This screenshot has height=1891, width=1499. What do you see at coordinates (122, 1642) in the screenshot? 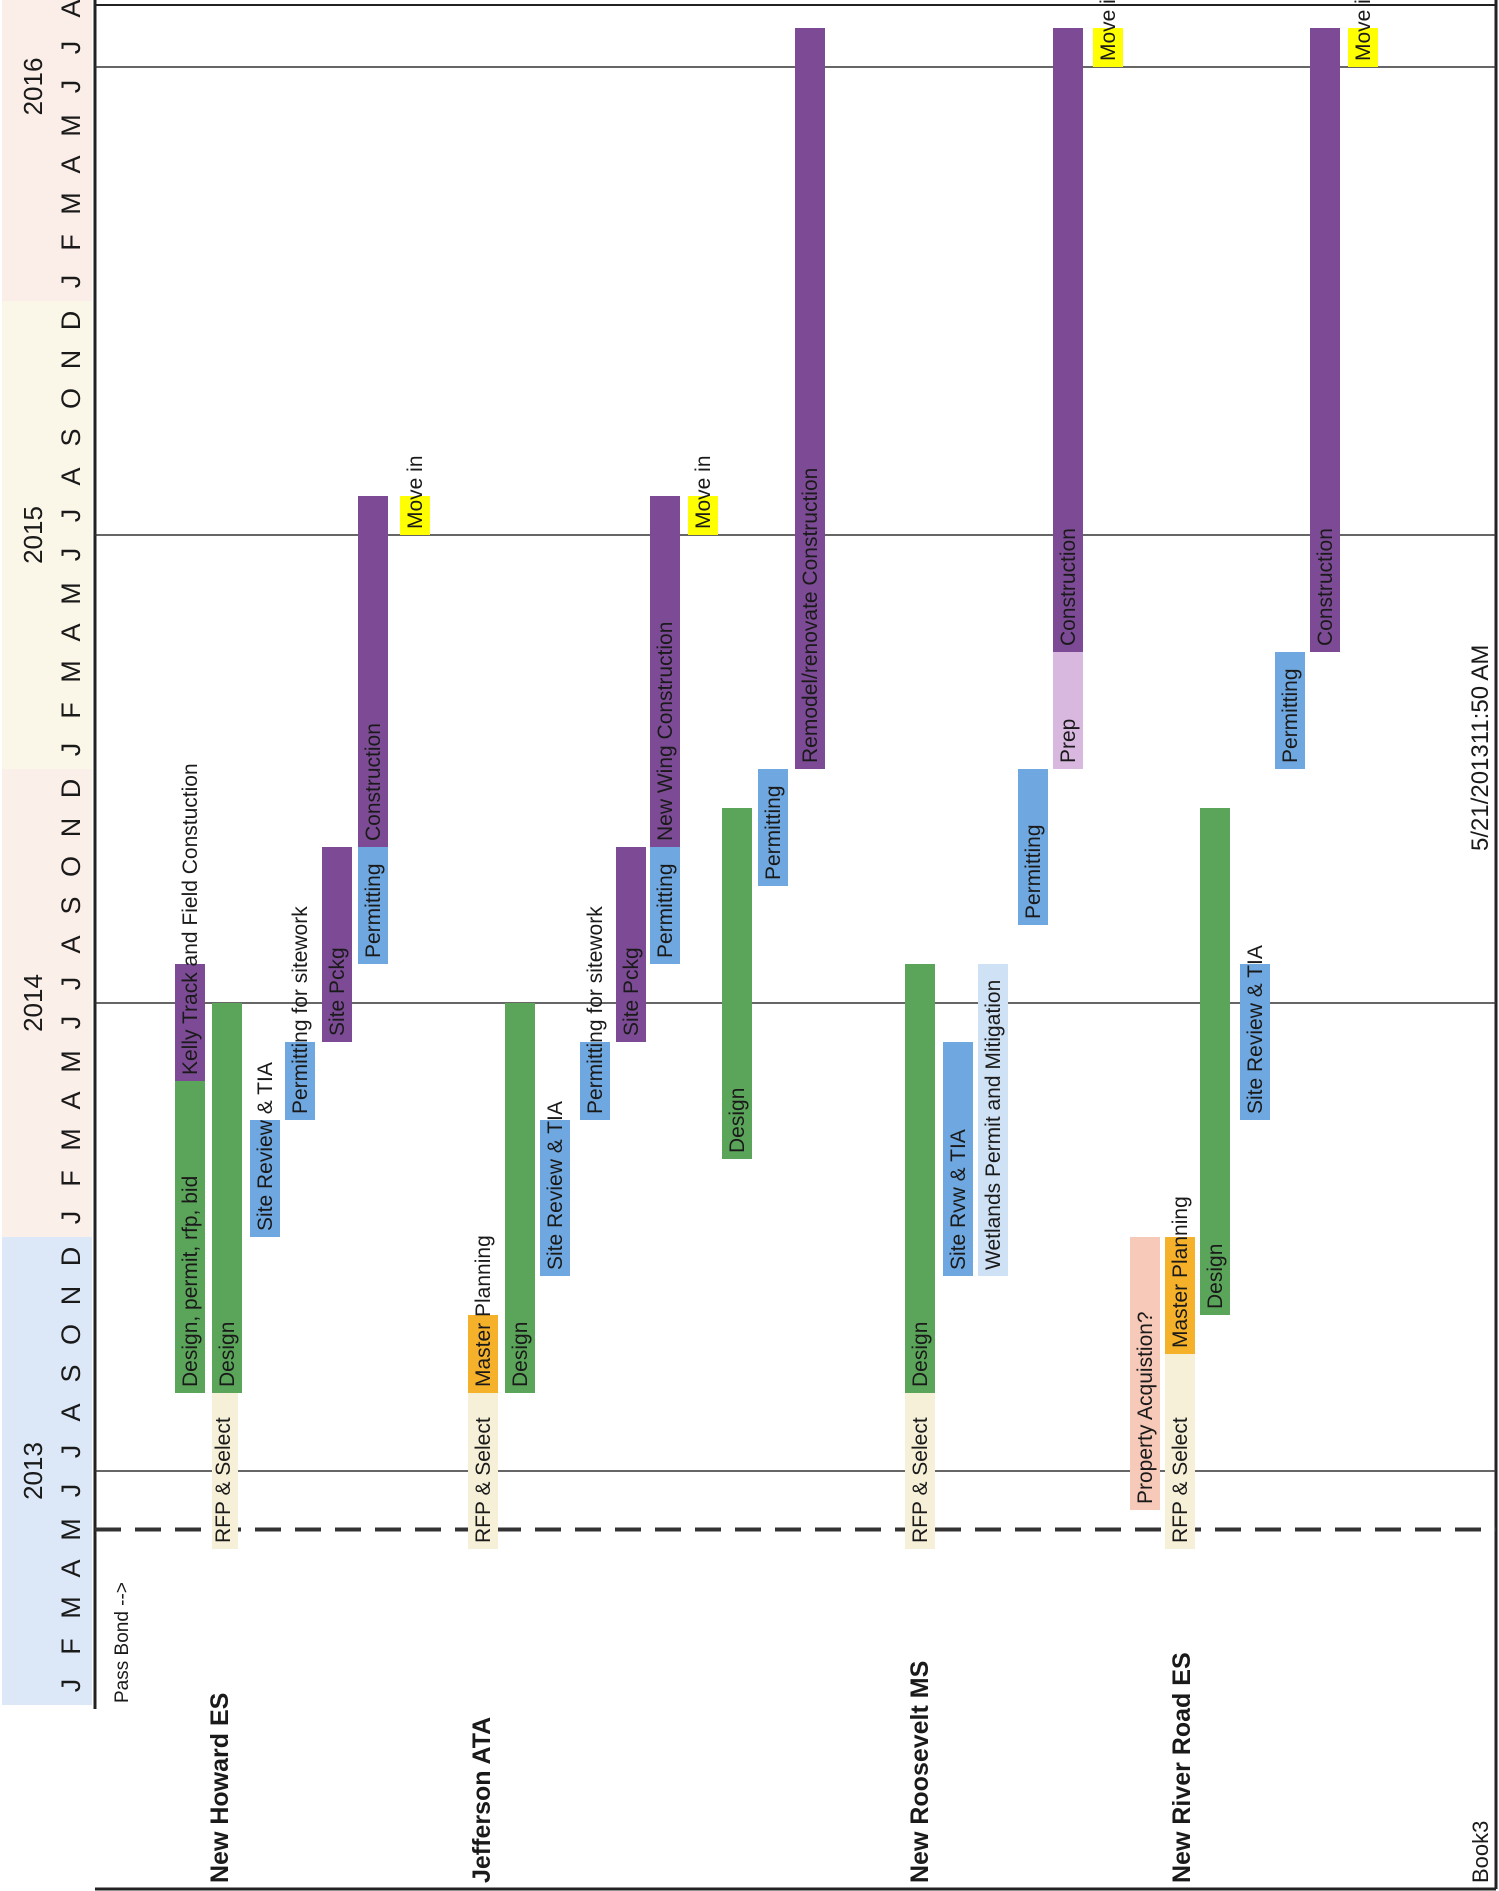
I see `pass-bond-label: Pass Bond -->` at bounding box center [122, 1642].